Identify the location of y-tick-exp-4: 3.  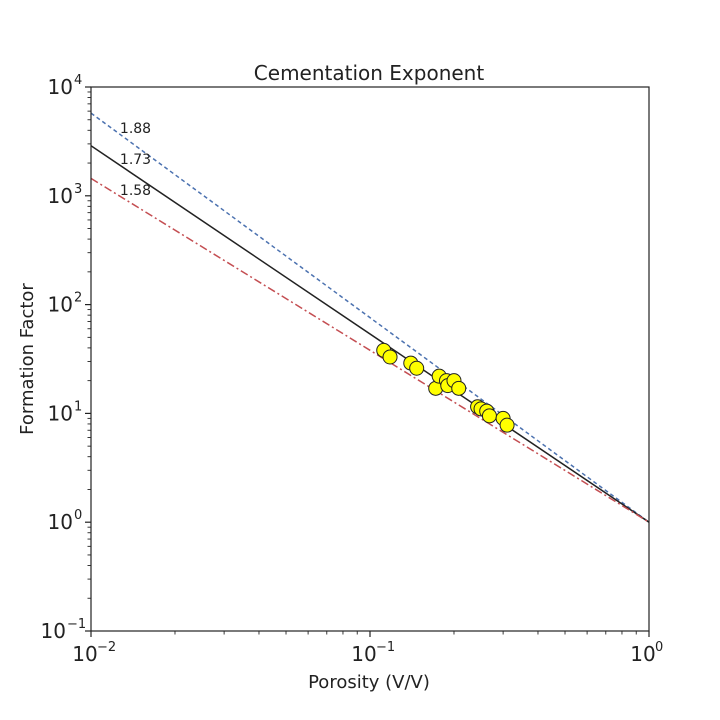
(78, 189).